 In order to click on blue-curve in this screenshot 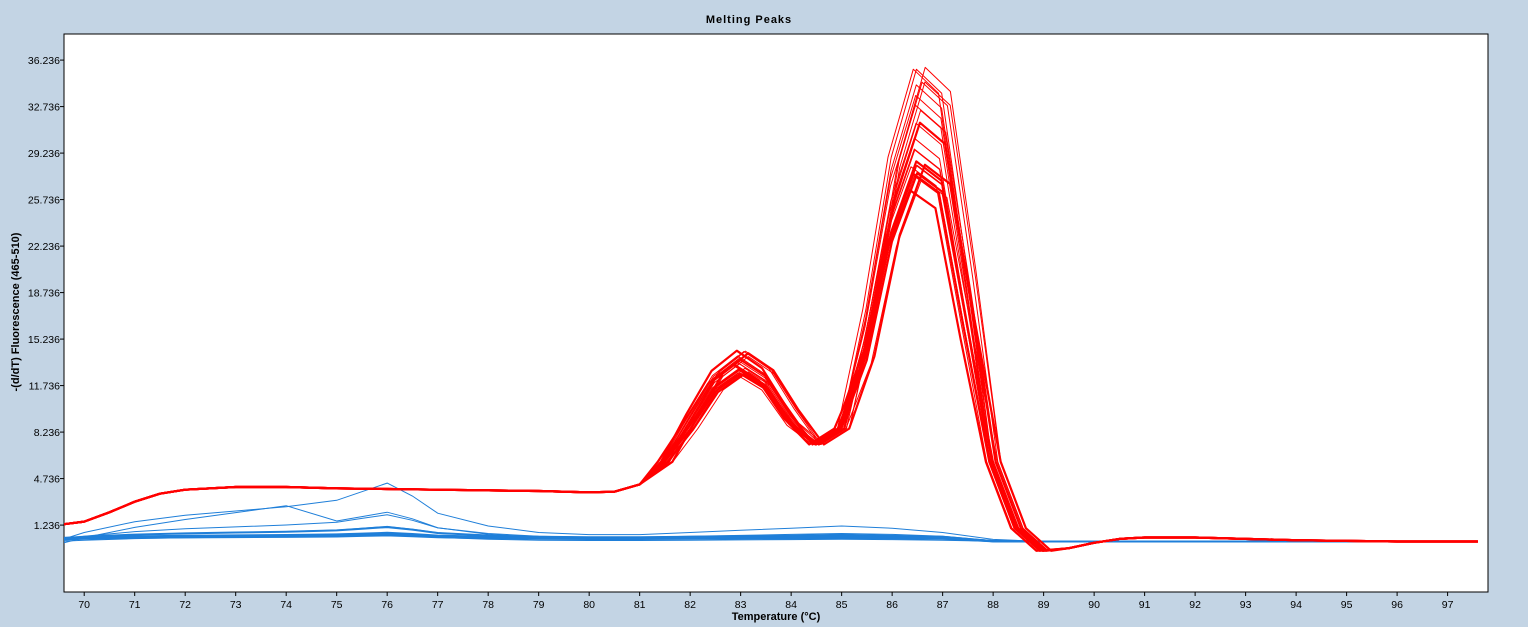, I will do `click(771, 538)`.